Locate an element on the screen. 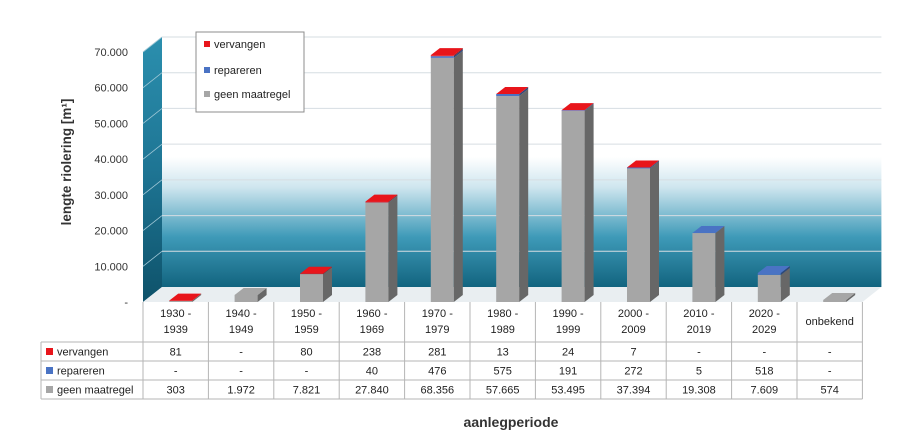 The width and height of the screenshot is (918, 447). y-tick-label: - is located at coordinates (126, 303).